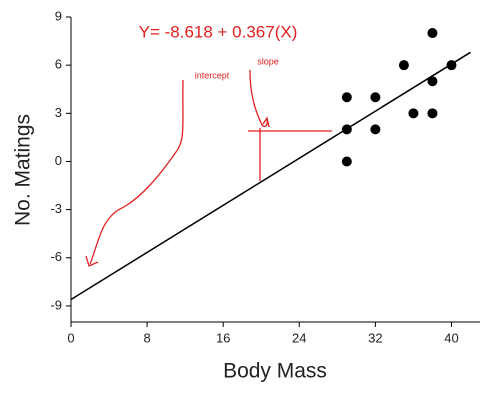 The height and width of the screenshot is (394, 500). What do you see at coordinates (223, 337) in the screenshot?
I see `x-tick-label: 16` at bounding box center [223, 337].